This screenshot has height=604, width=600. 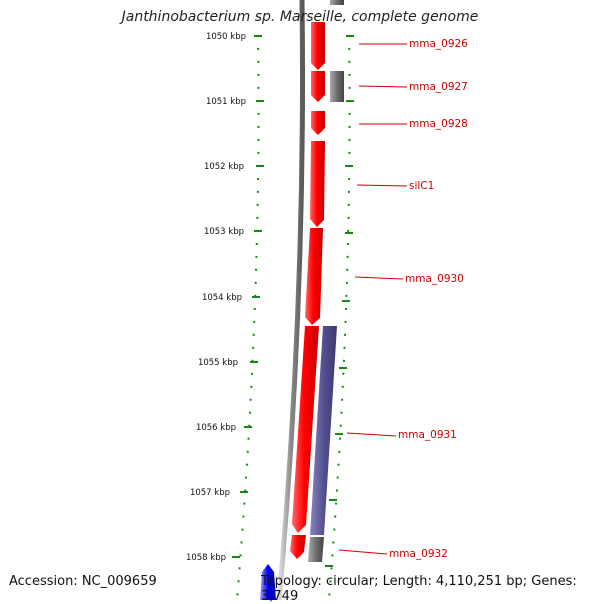 I want to click on gene-arrow-silC1, so click(x=317, y=184).